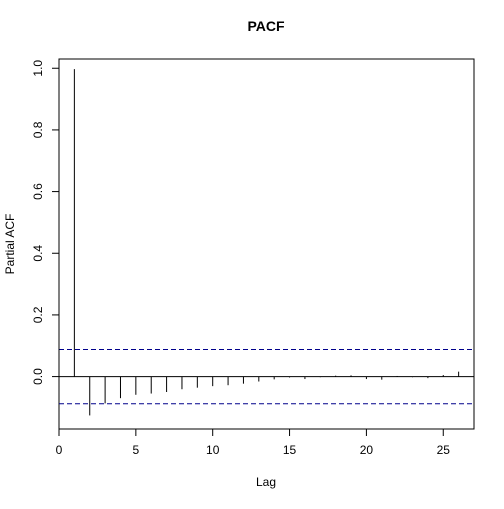 Image resolution: width=504 pixels, height=509 pixels. What do you see at coordinates (45, 222) in the screenshot?
I see `y-axis: 0.0 0.2 0.4 0.6 0.8 1.0` at bounding box center [45, 222].